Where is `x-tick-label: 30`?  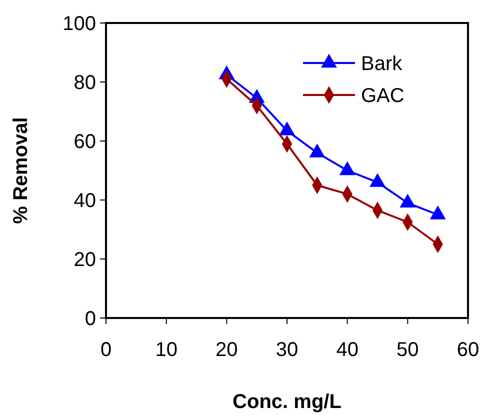 x-tick-label: 30 is located at coordinates (287, 350).